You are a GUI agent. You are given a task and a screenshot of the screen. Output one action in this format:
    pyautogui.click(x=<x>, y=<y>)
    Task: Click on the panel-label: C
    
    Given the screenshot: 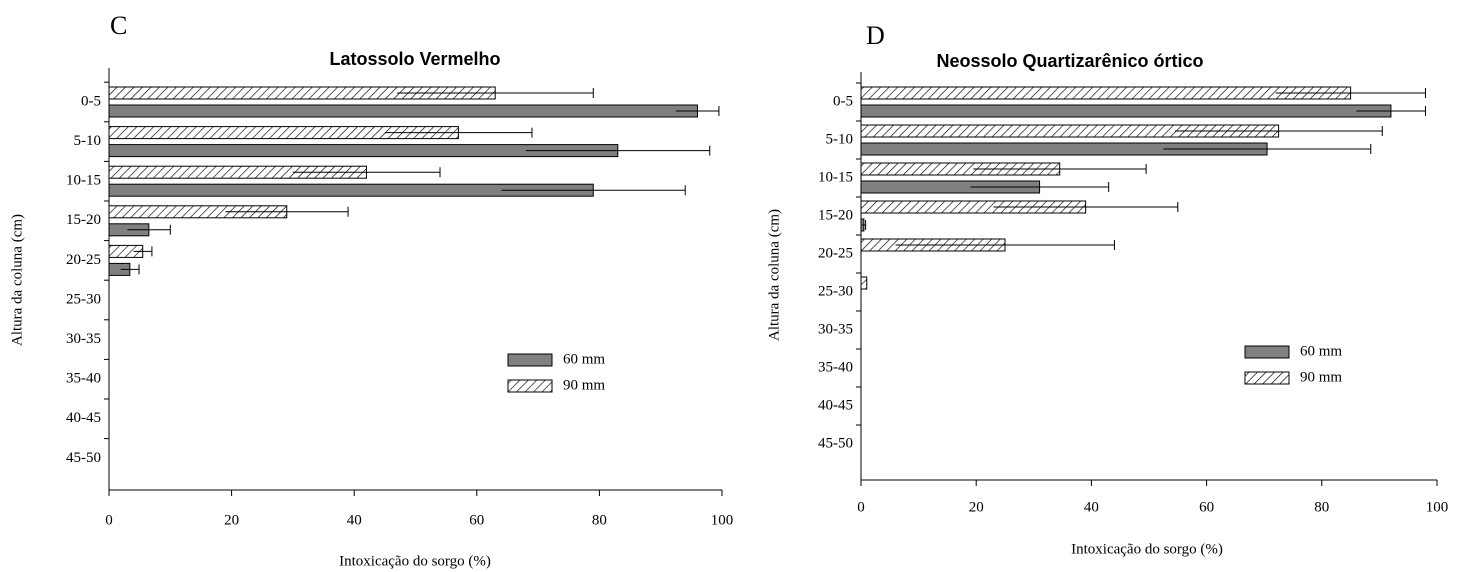 What is the action you would take?
    pyautogui.click(x=118, y=25)
    